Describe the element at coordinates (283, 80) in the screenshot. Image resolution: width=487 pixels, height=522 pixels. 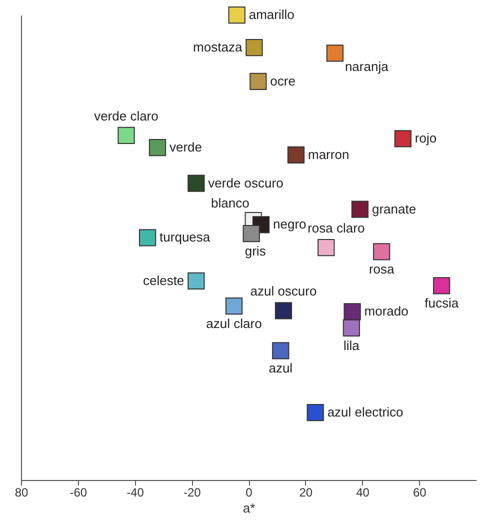
I see `annotation: ocre` at that location.